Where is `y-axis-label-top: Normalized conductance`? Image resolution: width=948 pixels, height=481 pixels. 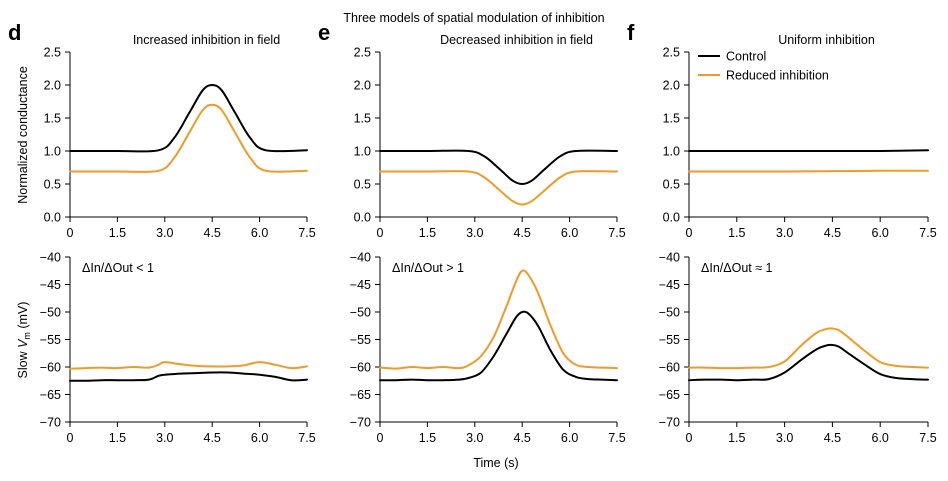 y-axis-label-top: Normalized conductance is located at coordinates (23, 135).